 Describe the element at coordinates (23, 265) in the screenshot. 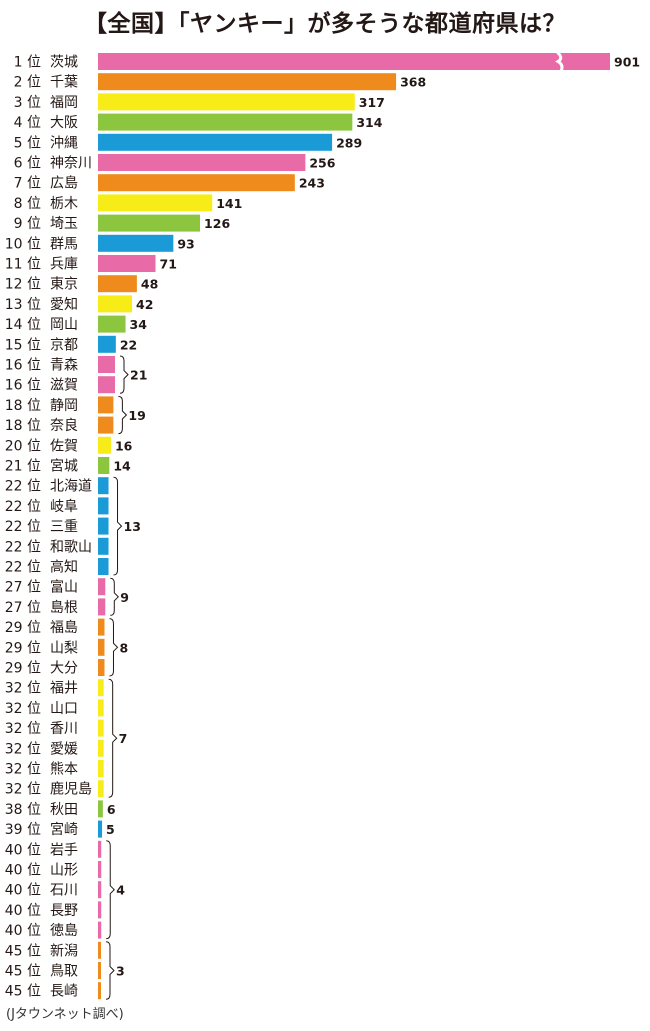

I see `rank-label: 11 位` at that location.